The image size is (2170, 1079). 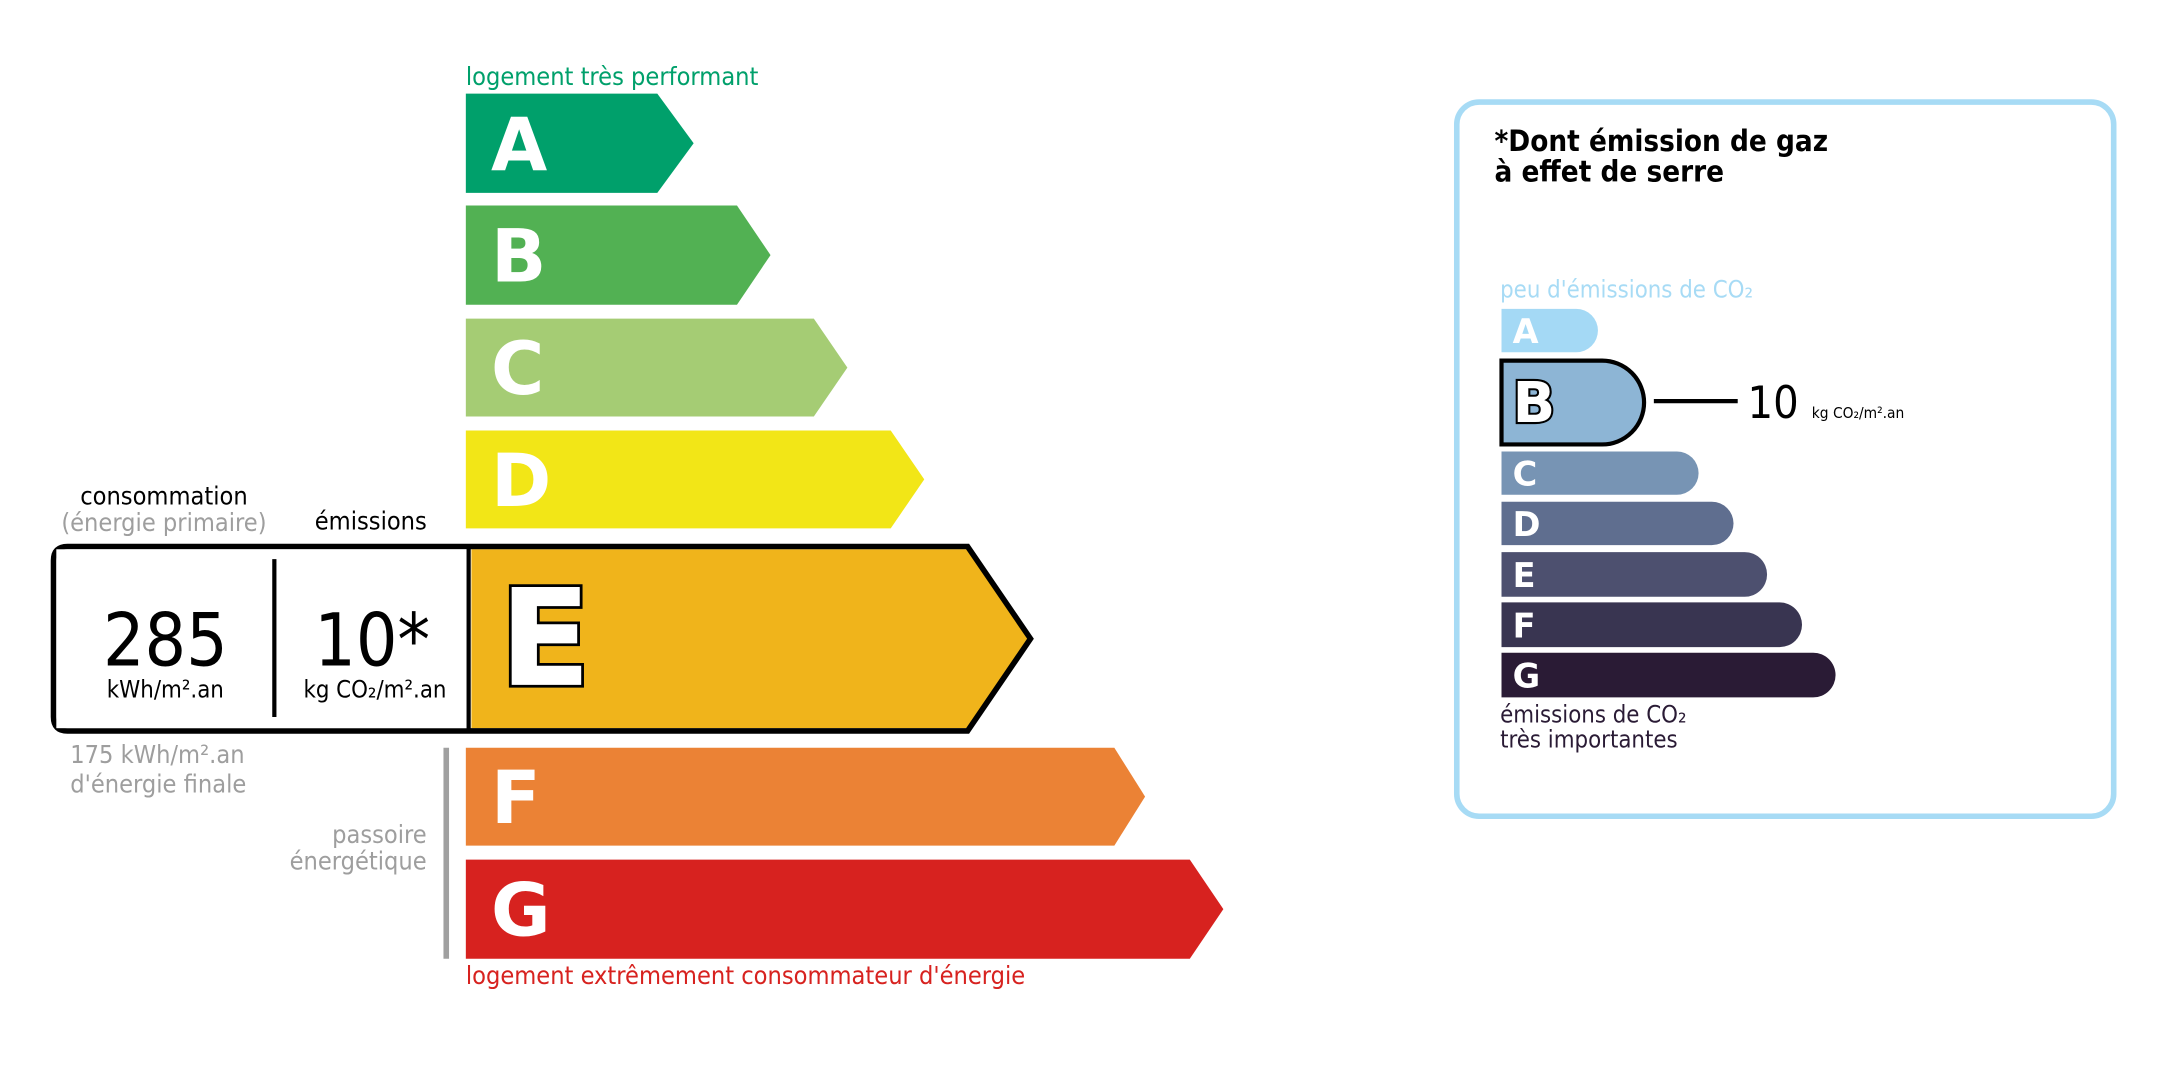 I want to click on value-box, so click(x=262, y=639).